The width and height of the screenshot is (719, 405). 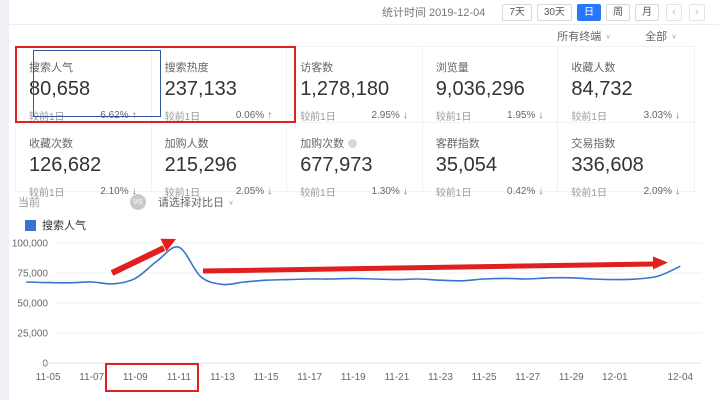 I want to click on current-period-label: 当前, so click(x=29, y=203).